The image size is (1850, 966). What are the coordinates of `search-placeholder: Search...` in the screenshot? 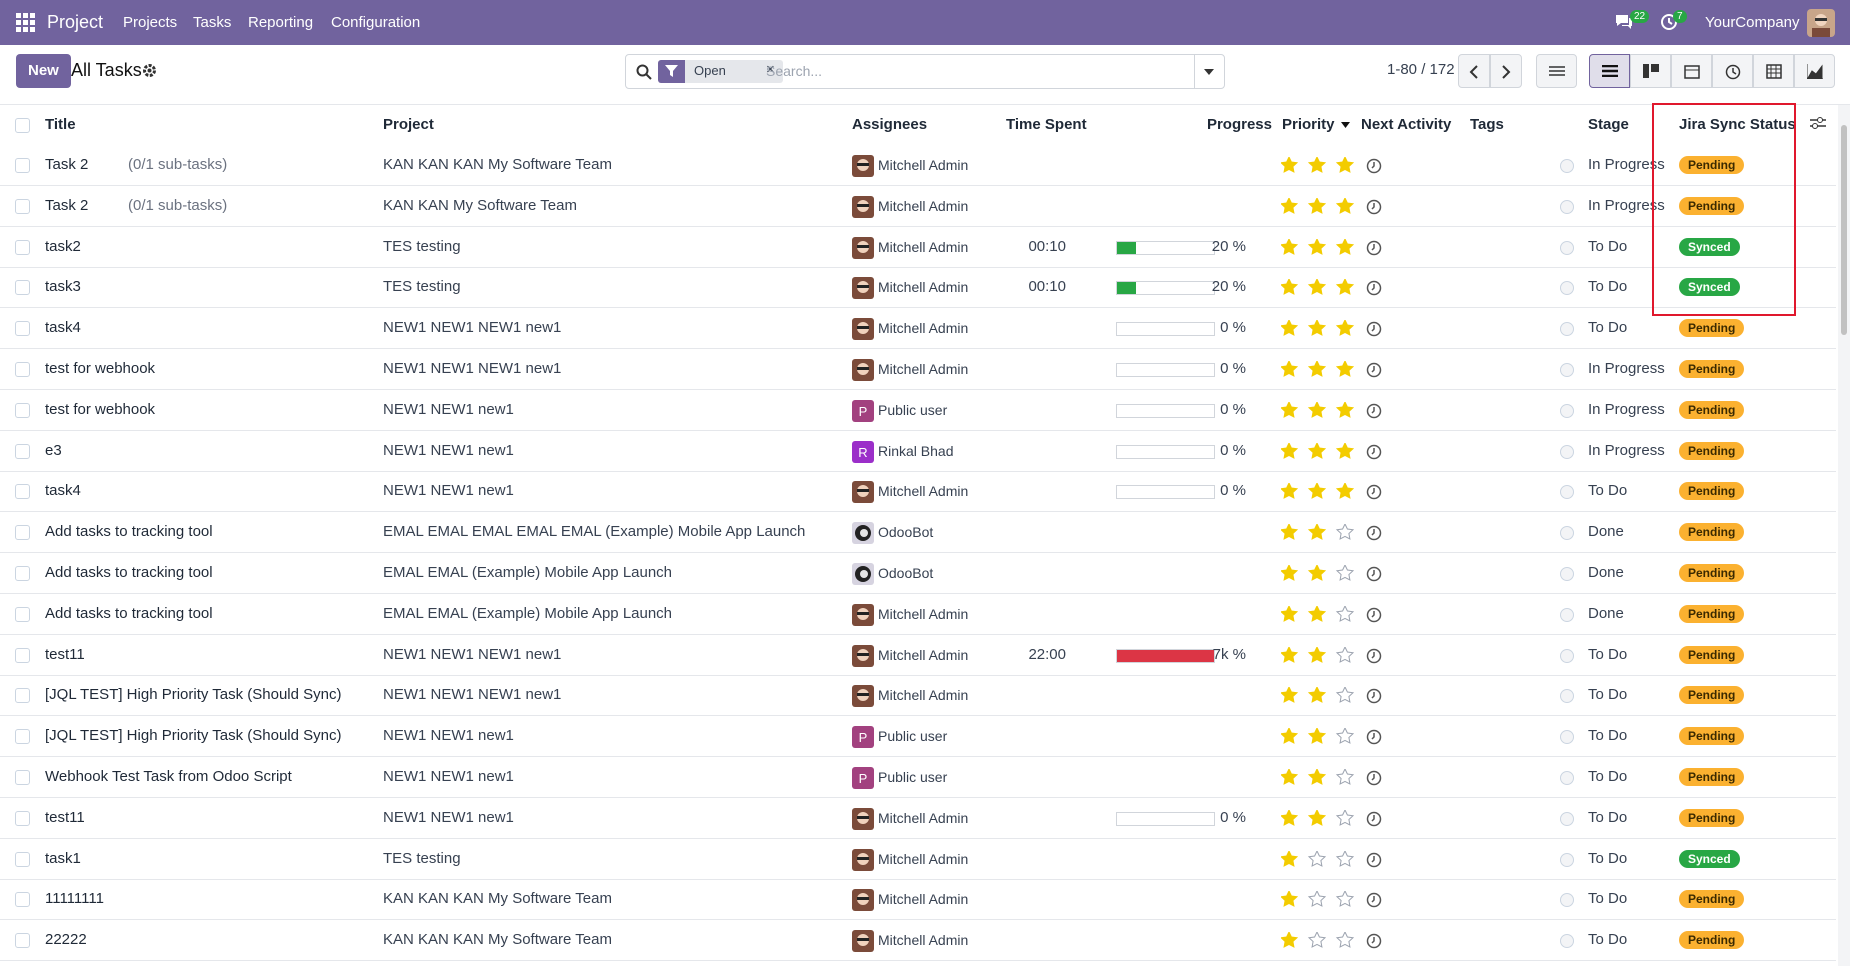 It's located at (794, 71).